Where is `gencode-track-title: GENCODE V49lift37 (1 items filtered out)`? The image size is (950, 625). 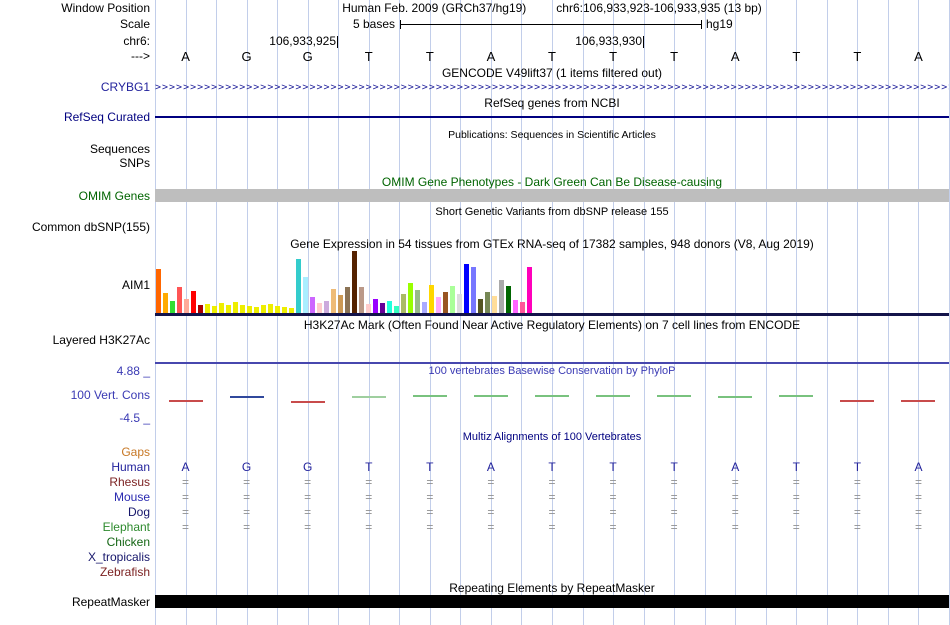 gencode-track-title: GENCODE V49lift37 (1 items filtered out) is located at coordinates (552, 73).